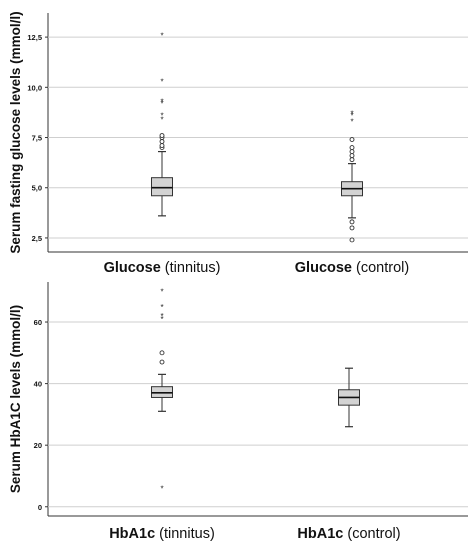 Image resolution: width=474 pixels, height=551 pixels. I want to click on x-category-label: Glucose (control), so click(352, 268).